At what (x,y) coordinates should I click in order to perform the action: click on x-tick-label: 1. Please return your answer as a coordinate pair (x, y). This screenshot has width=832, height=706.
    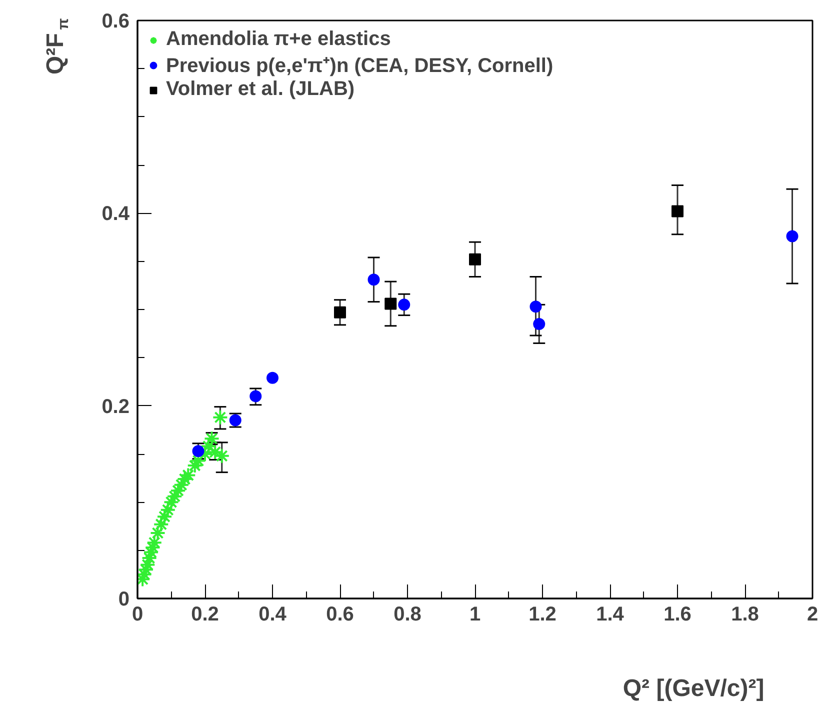
    Looking at the image, I should click on (475, 615).